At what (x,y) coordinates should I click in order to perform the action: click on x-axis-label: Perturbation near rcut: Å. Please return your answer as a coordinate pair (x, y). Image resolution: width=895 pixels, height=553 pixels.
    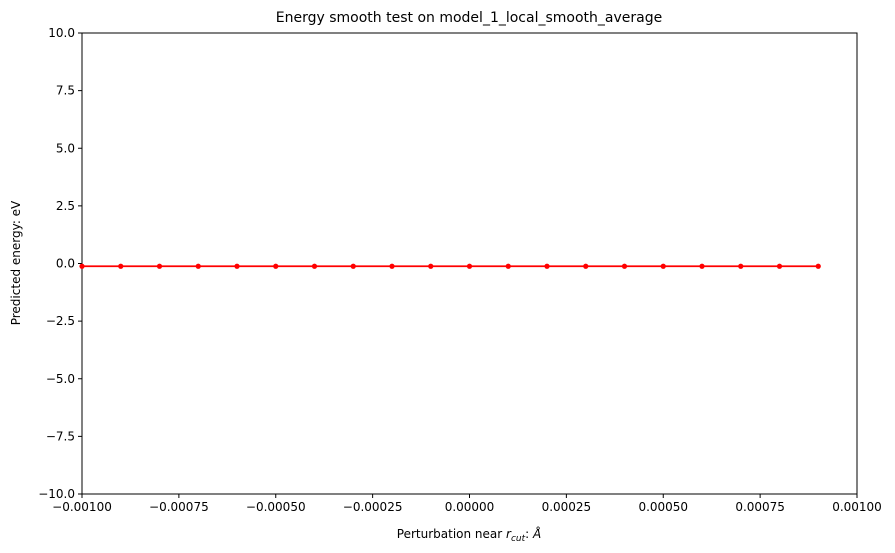
    Looking at the image, I should click on (469, 535).